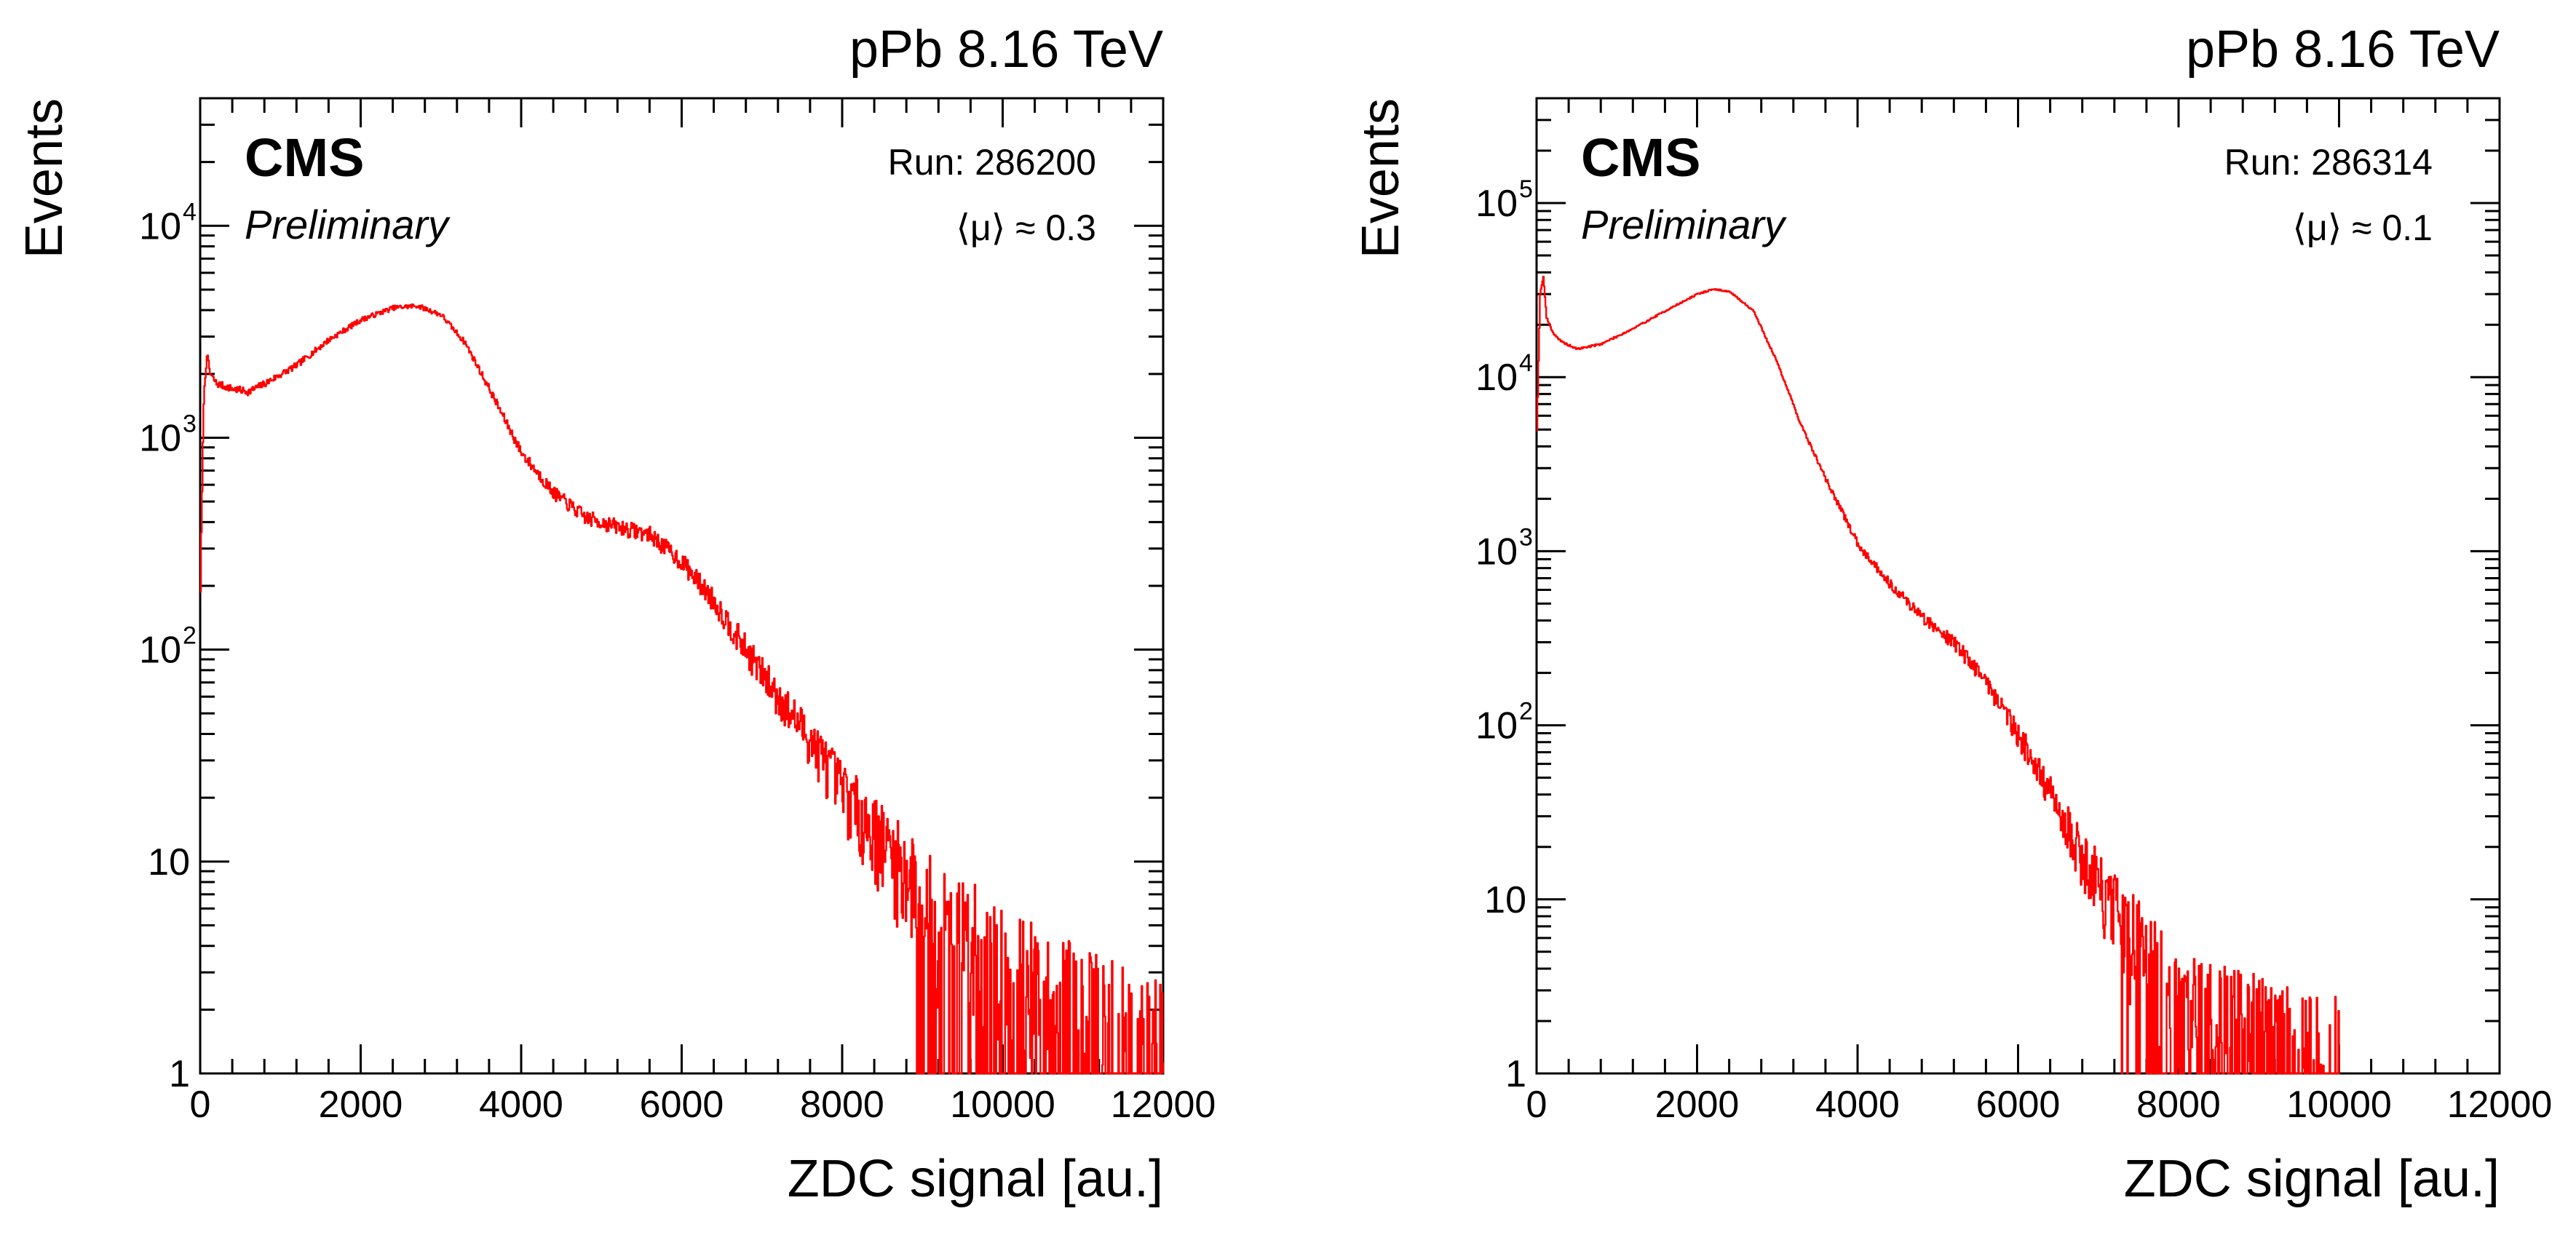 This screenshot has width=2576, height=1235. I want to click on left-mu-label: ⟨μ⟩ ≈ 0.3, so click(1026, 227).